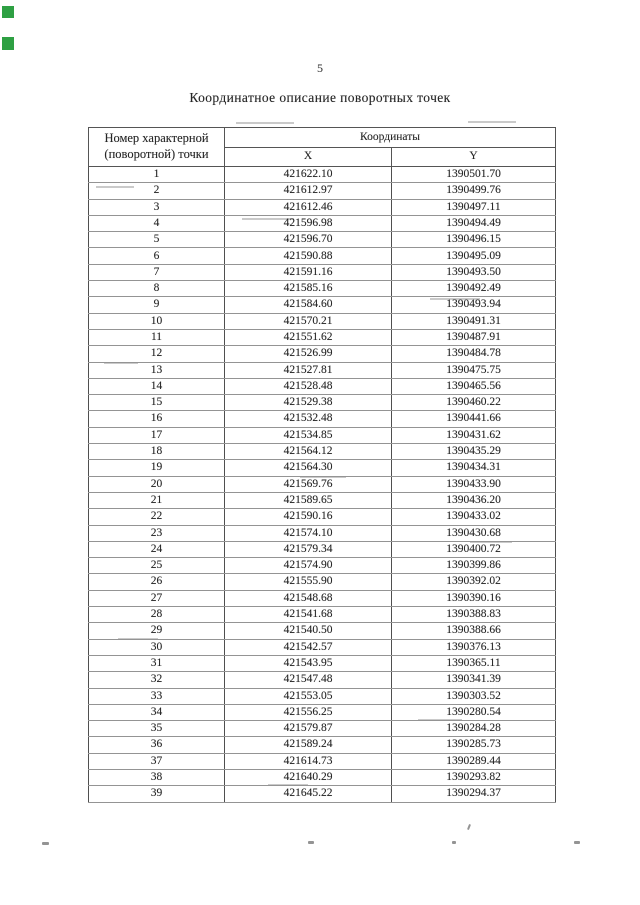 This screenshot has width=640, height=905. Describe the element at coordinates (473, 615) in the screenshot. I see `y-cell: 1390388.83` at that location.